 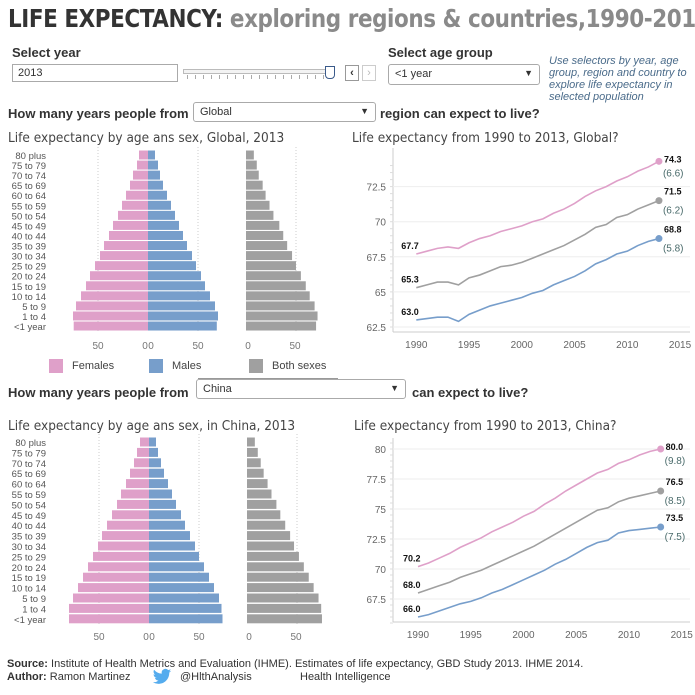 What do you see at coordinates (296, 637) in the screenshot?
I see `axis-tick-label: 50` at bounding box center [296, 637].